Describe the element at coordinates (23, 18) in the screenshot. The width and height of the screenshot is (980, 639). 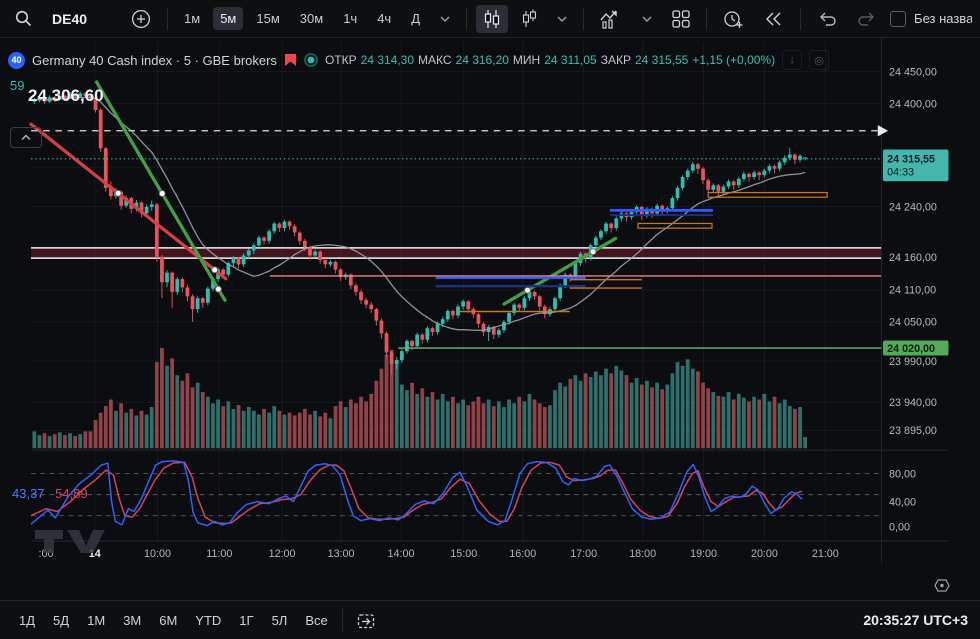
I see `search-icon` at that location.